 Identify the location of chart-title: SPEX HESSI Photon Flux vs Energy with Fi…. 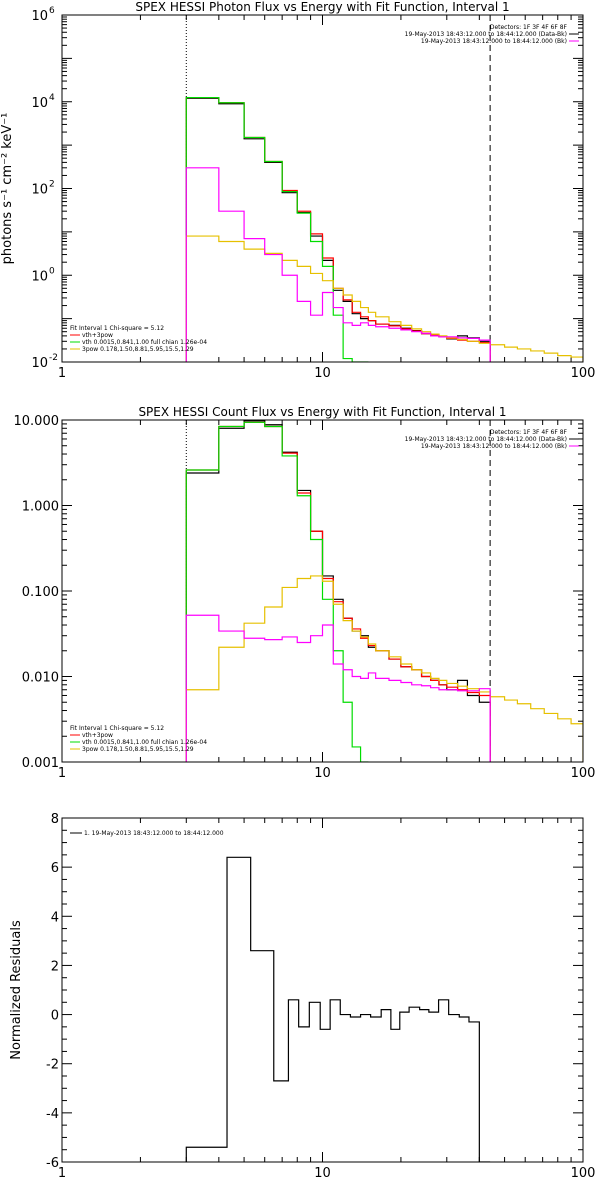
(322, 7).